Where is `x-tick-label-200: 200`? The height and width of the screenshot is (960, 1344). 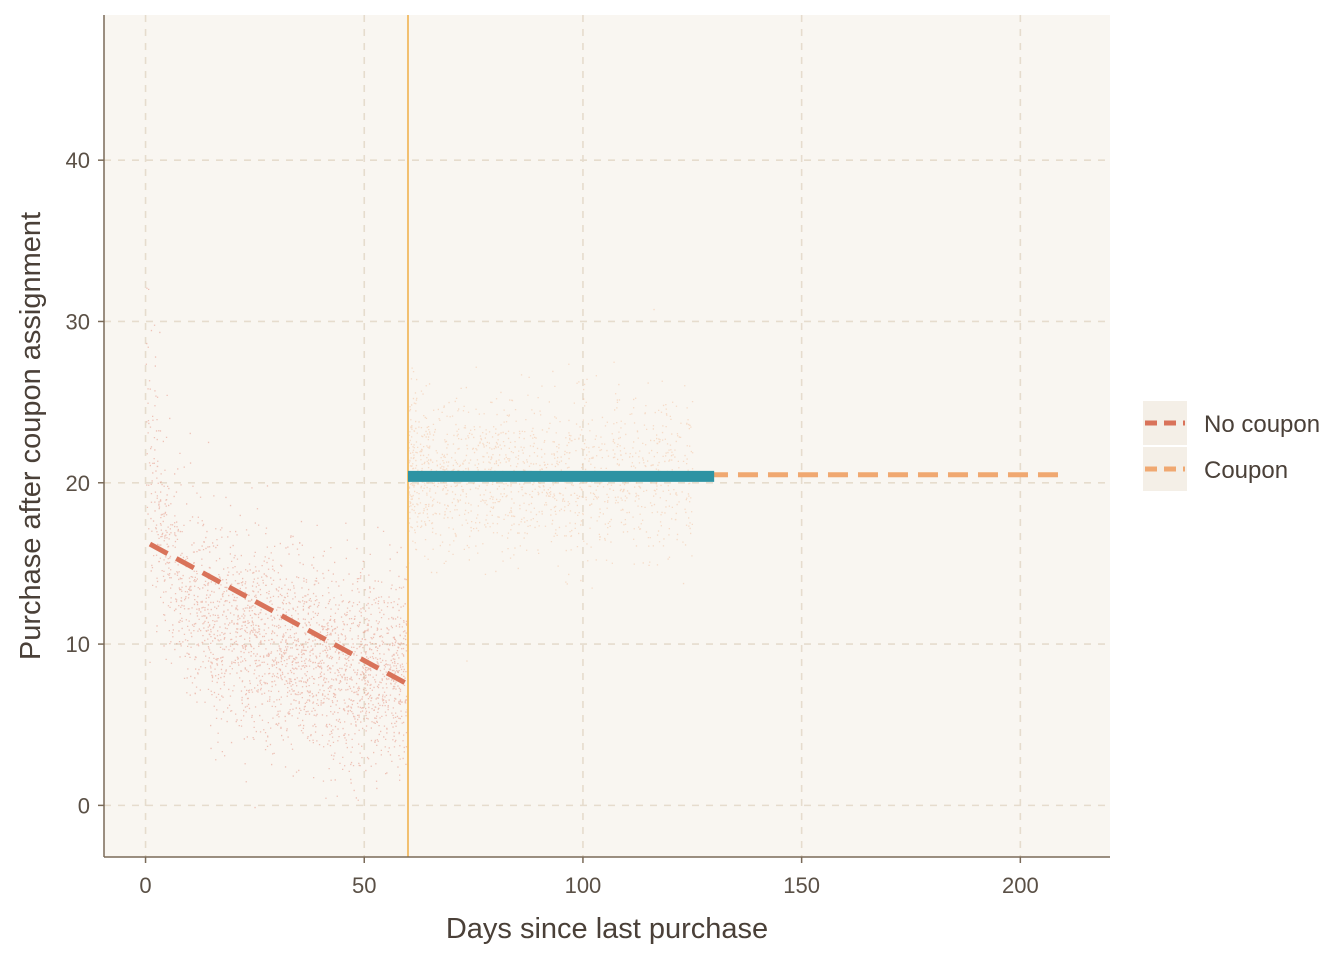 x-tick-label-200: 200 is located at coordinates (1020, 885).